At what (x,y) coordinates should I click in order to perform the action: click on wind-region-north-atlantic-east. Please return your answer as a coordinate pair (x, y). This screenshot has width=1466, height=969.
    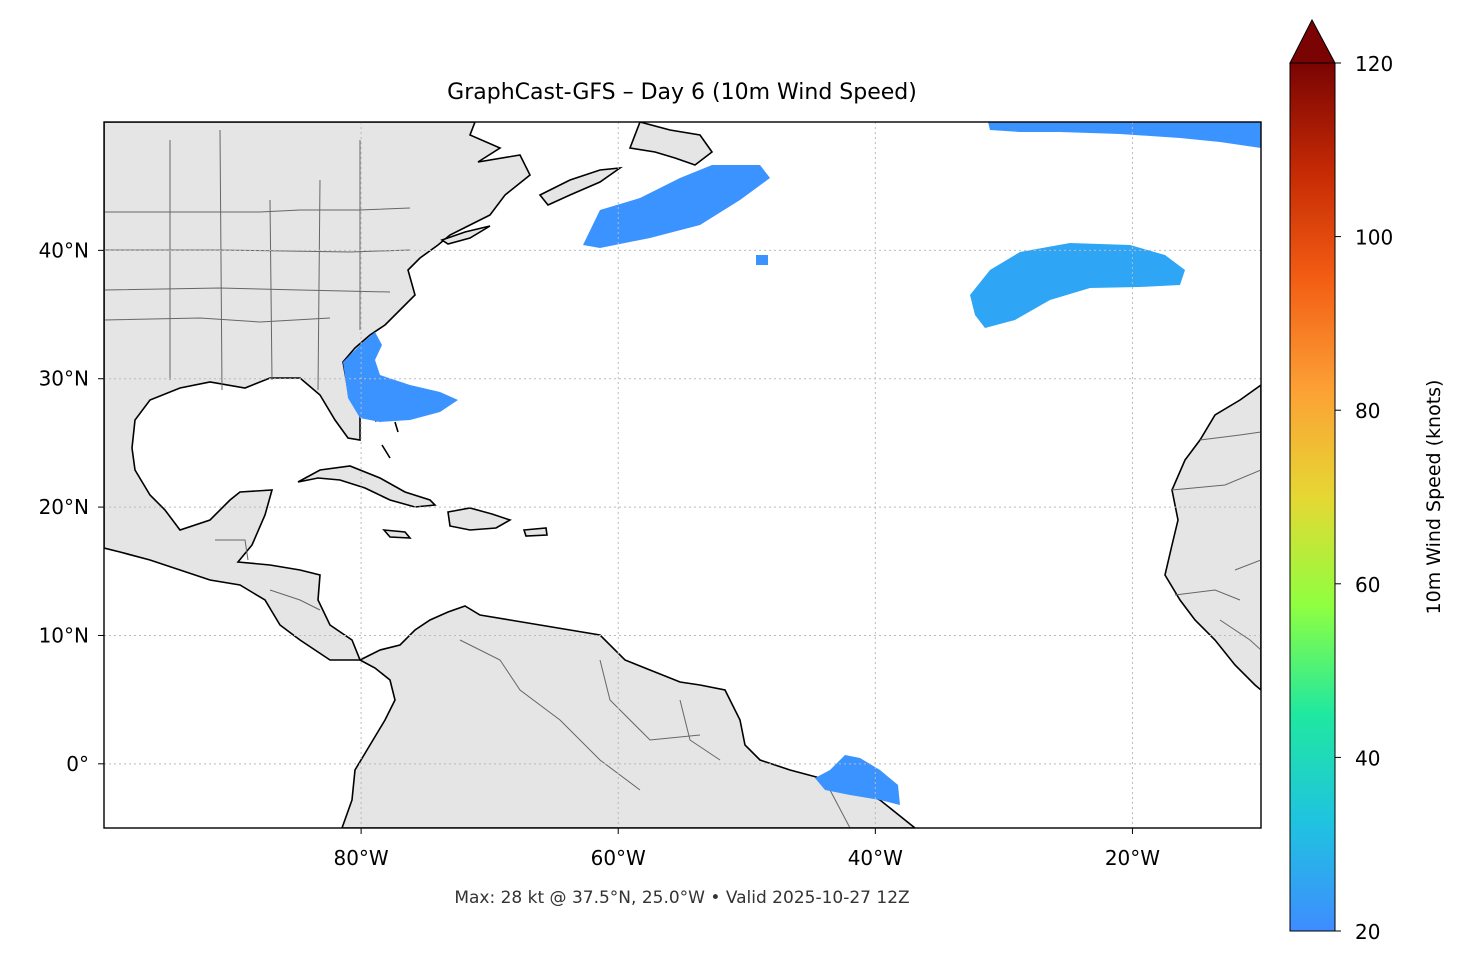
    Looking at the image, I should click on (1077, 285).